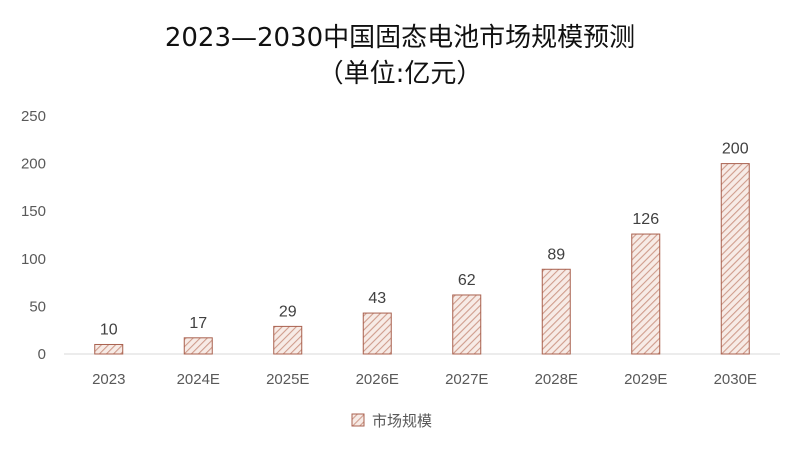  Describe the element at coordinates (645, 379) in the screenshot. I see `x-tick-label: 2029E` at that location.